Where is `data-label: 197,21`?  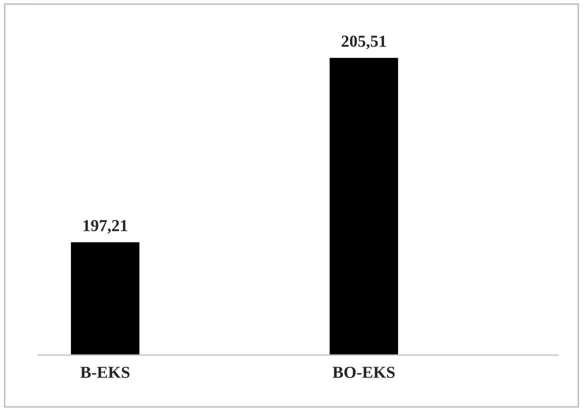 data-label: 197,21 is located at coordinates (106, 227).